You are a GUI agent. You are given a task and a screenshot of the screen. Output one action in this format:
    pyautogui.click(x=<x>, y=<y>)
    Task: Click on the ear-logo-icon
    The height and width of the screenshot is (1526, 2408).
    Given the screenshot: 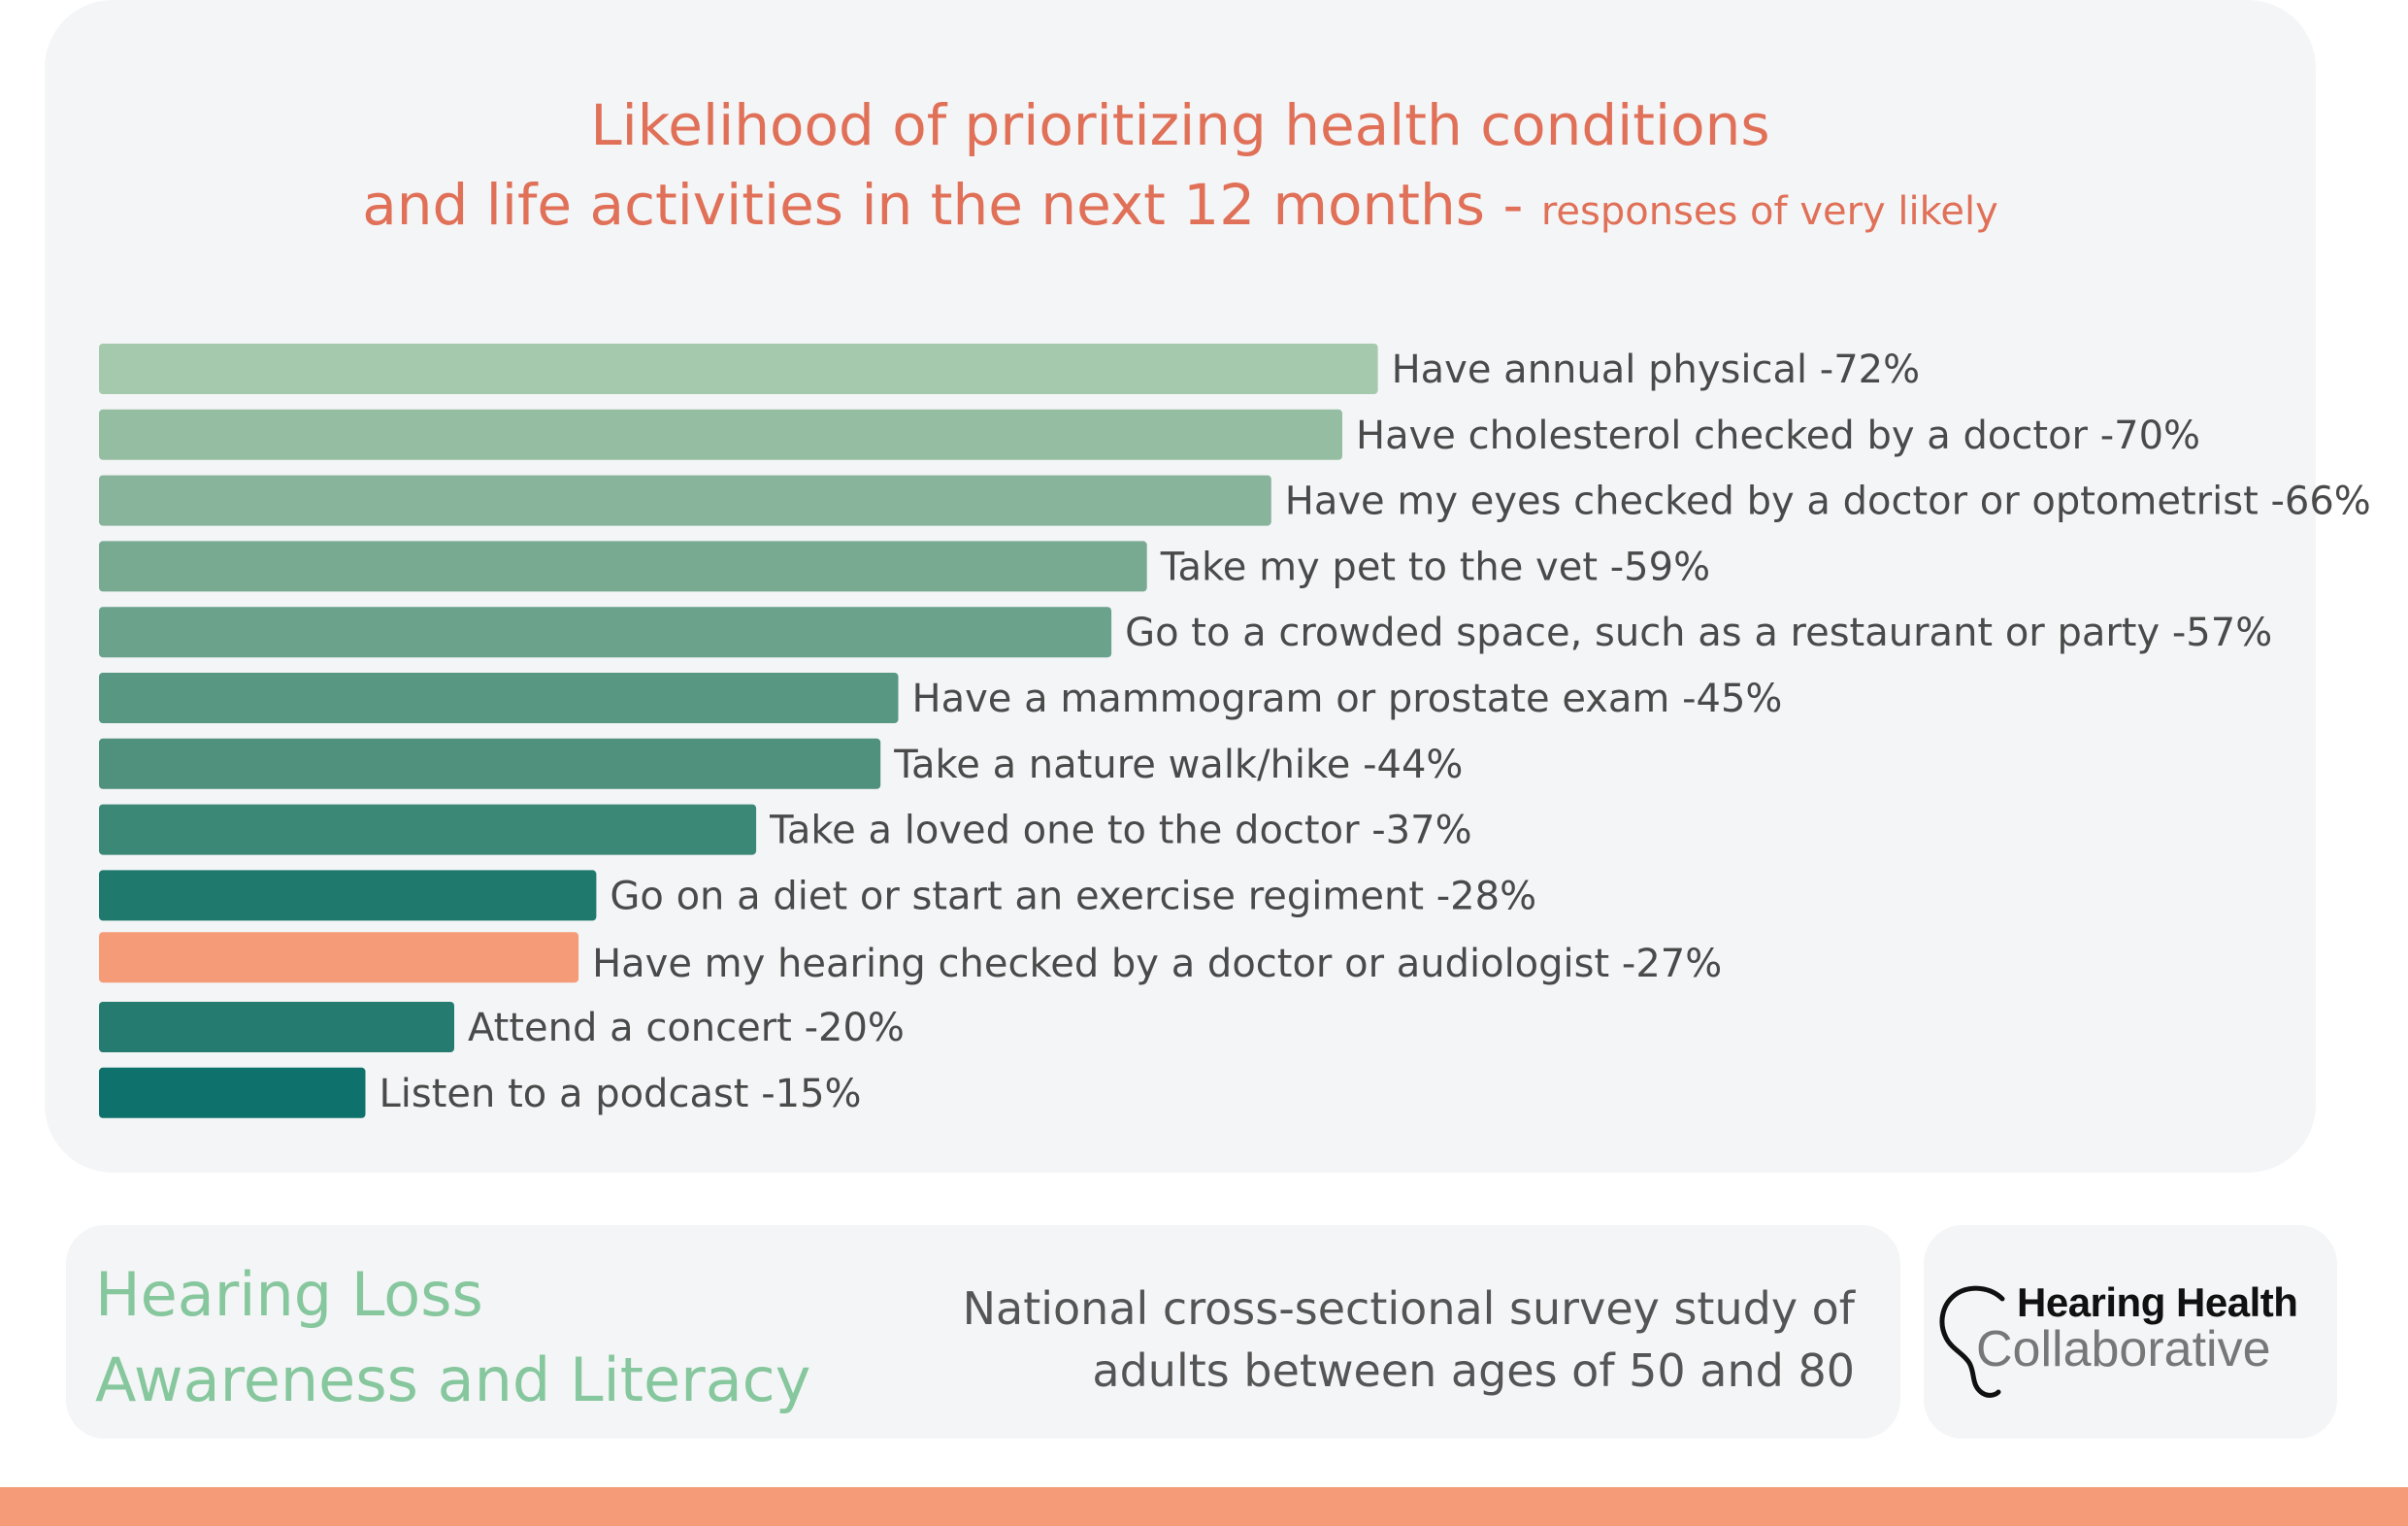 What is the action you would take?
    pyautogui.click(x=1972, y=1342)
    